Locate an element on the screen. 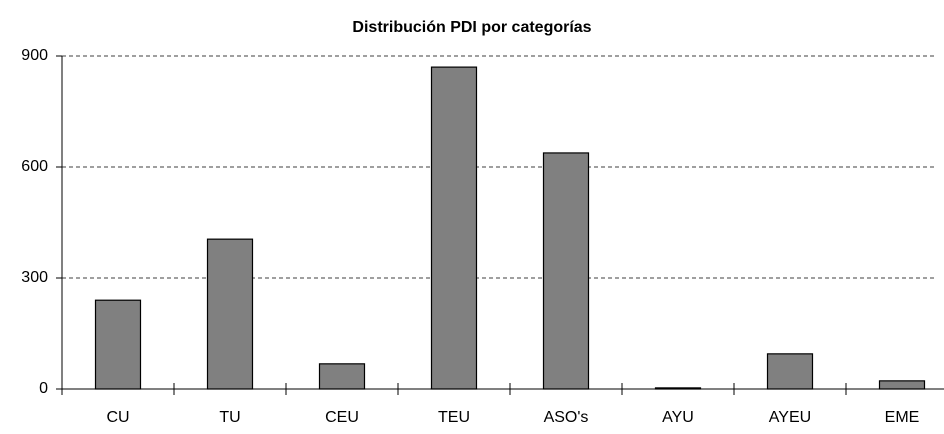 Image resolution: width=944 pixels, height=434 pixels. x-tick-label: ASO's is located at coordinates (566, 417).